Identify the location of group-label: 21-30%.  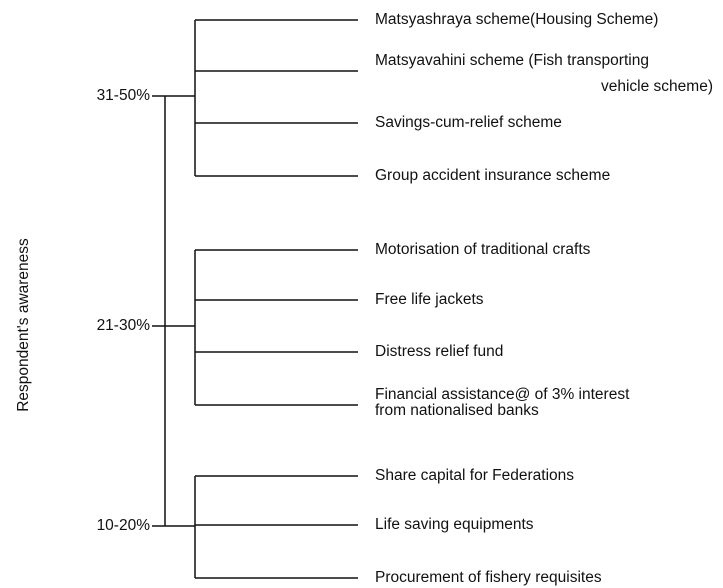
(124, 325).